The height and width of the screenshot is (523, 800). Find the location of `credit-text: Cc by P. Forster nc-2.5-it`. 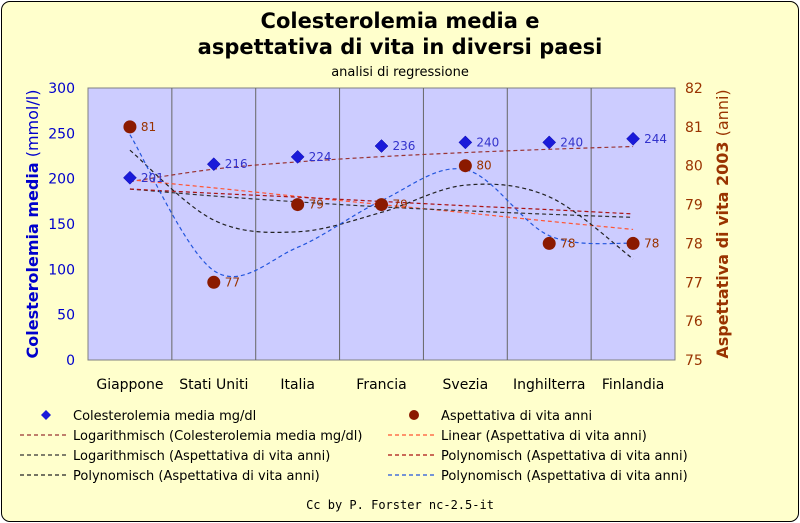

credit-text: Cc by P. Forster nc-2.5-it is located at coordinates (400, 505).